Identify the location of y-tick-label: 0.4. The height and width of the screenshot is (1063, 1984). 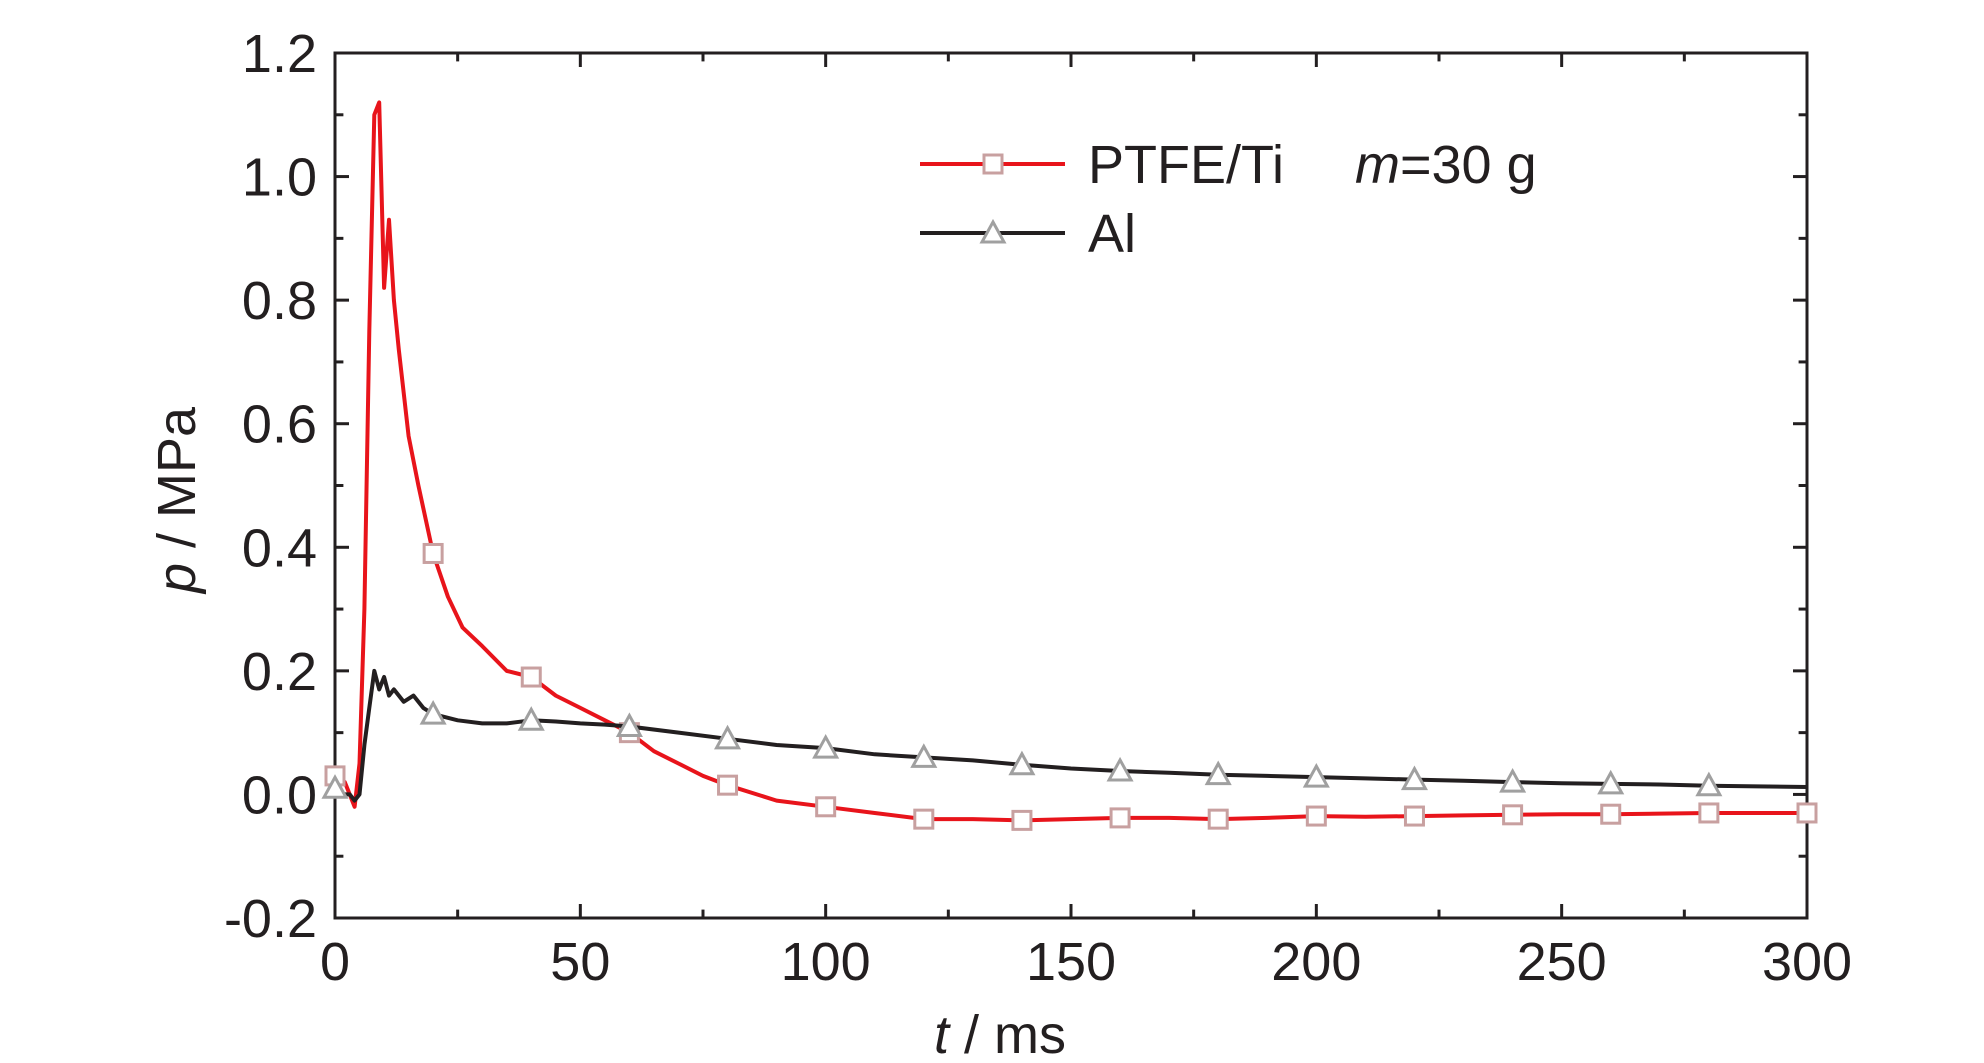
(279, 548).